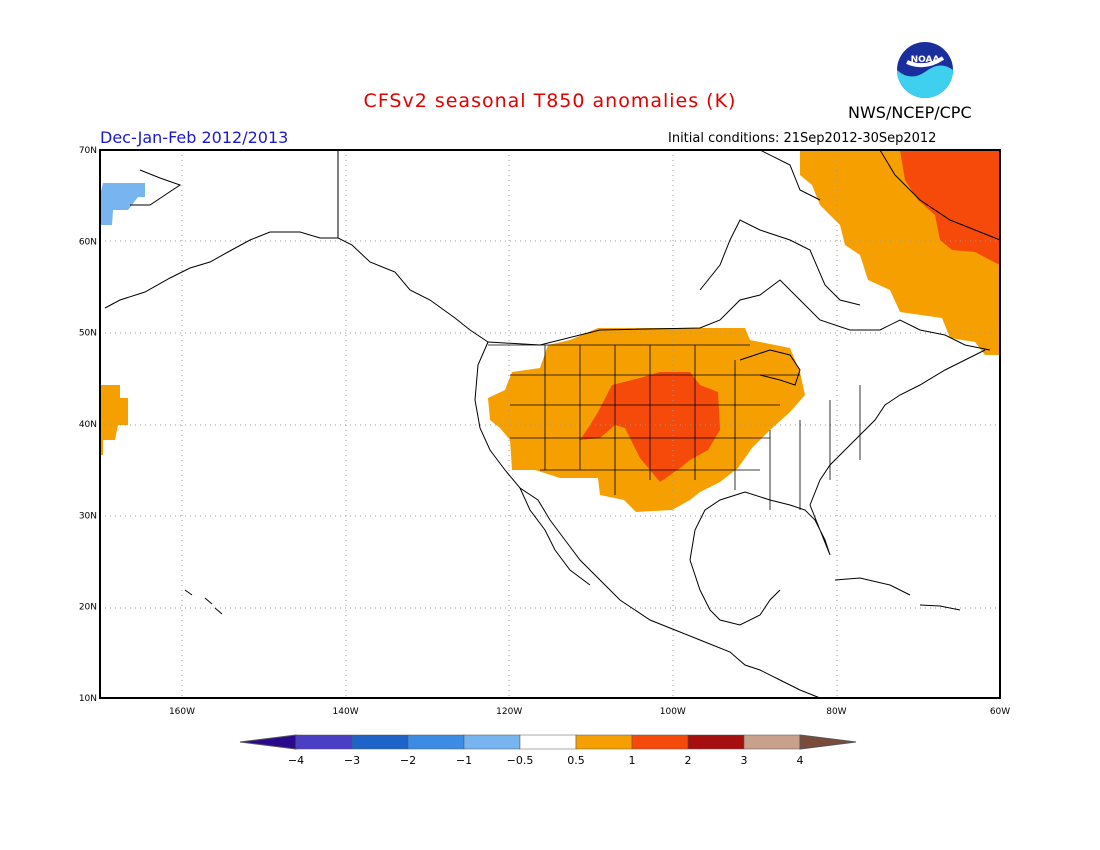  What do you see at coordinates (550, 101) in the screenshot?
I see `chart-title: CFSv2 seasonal T850 anomalies (K)` at bounding box center [550, 101].